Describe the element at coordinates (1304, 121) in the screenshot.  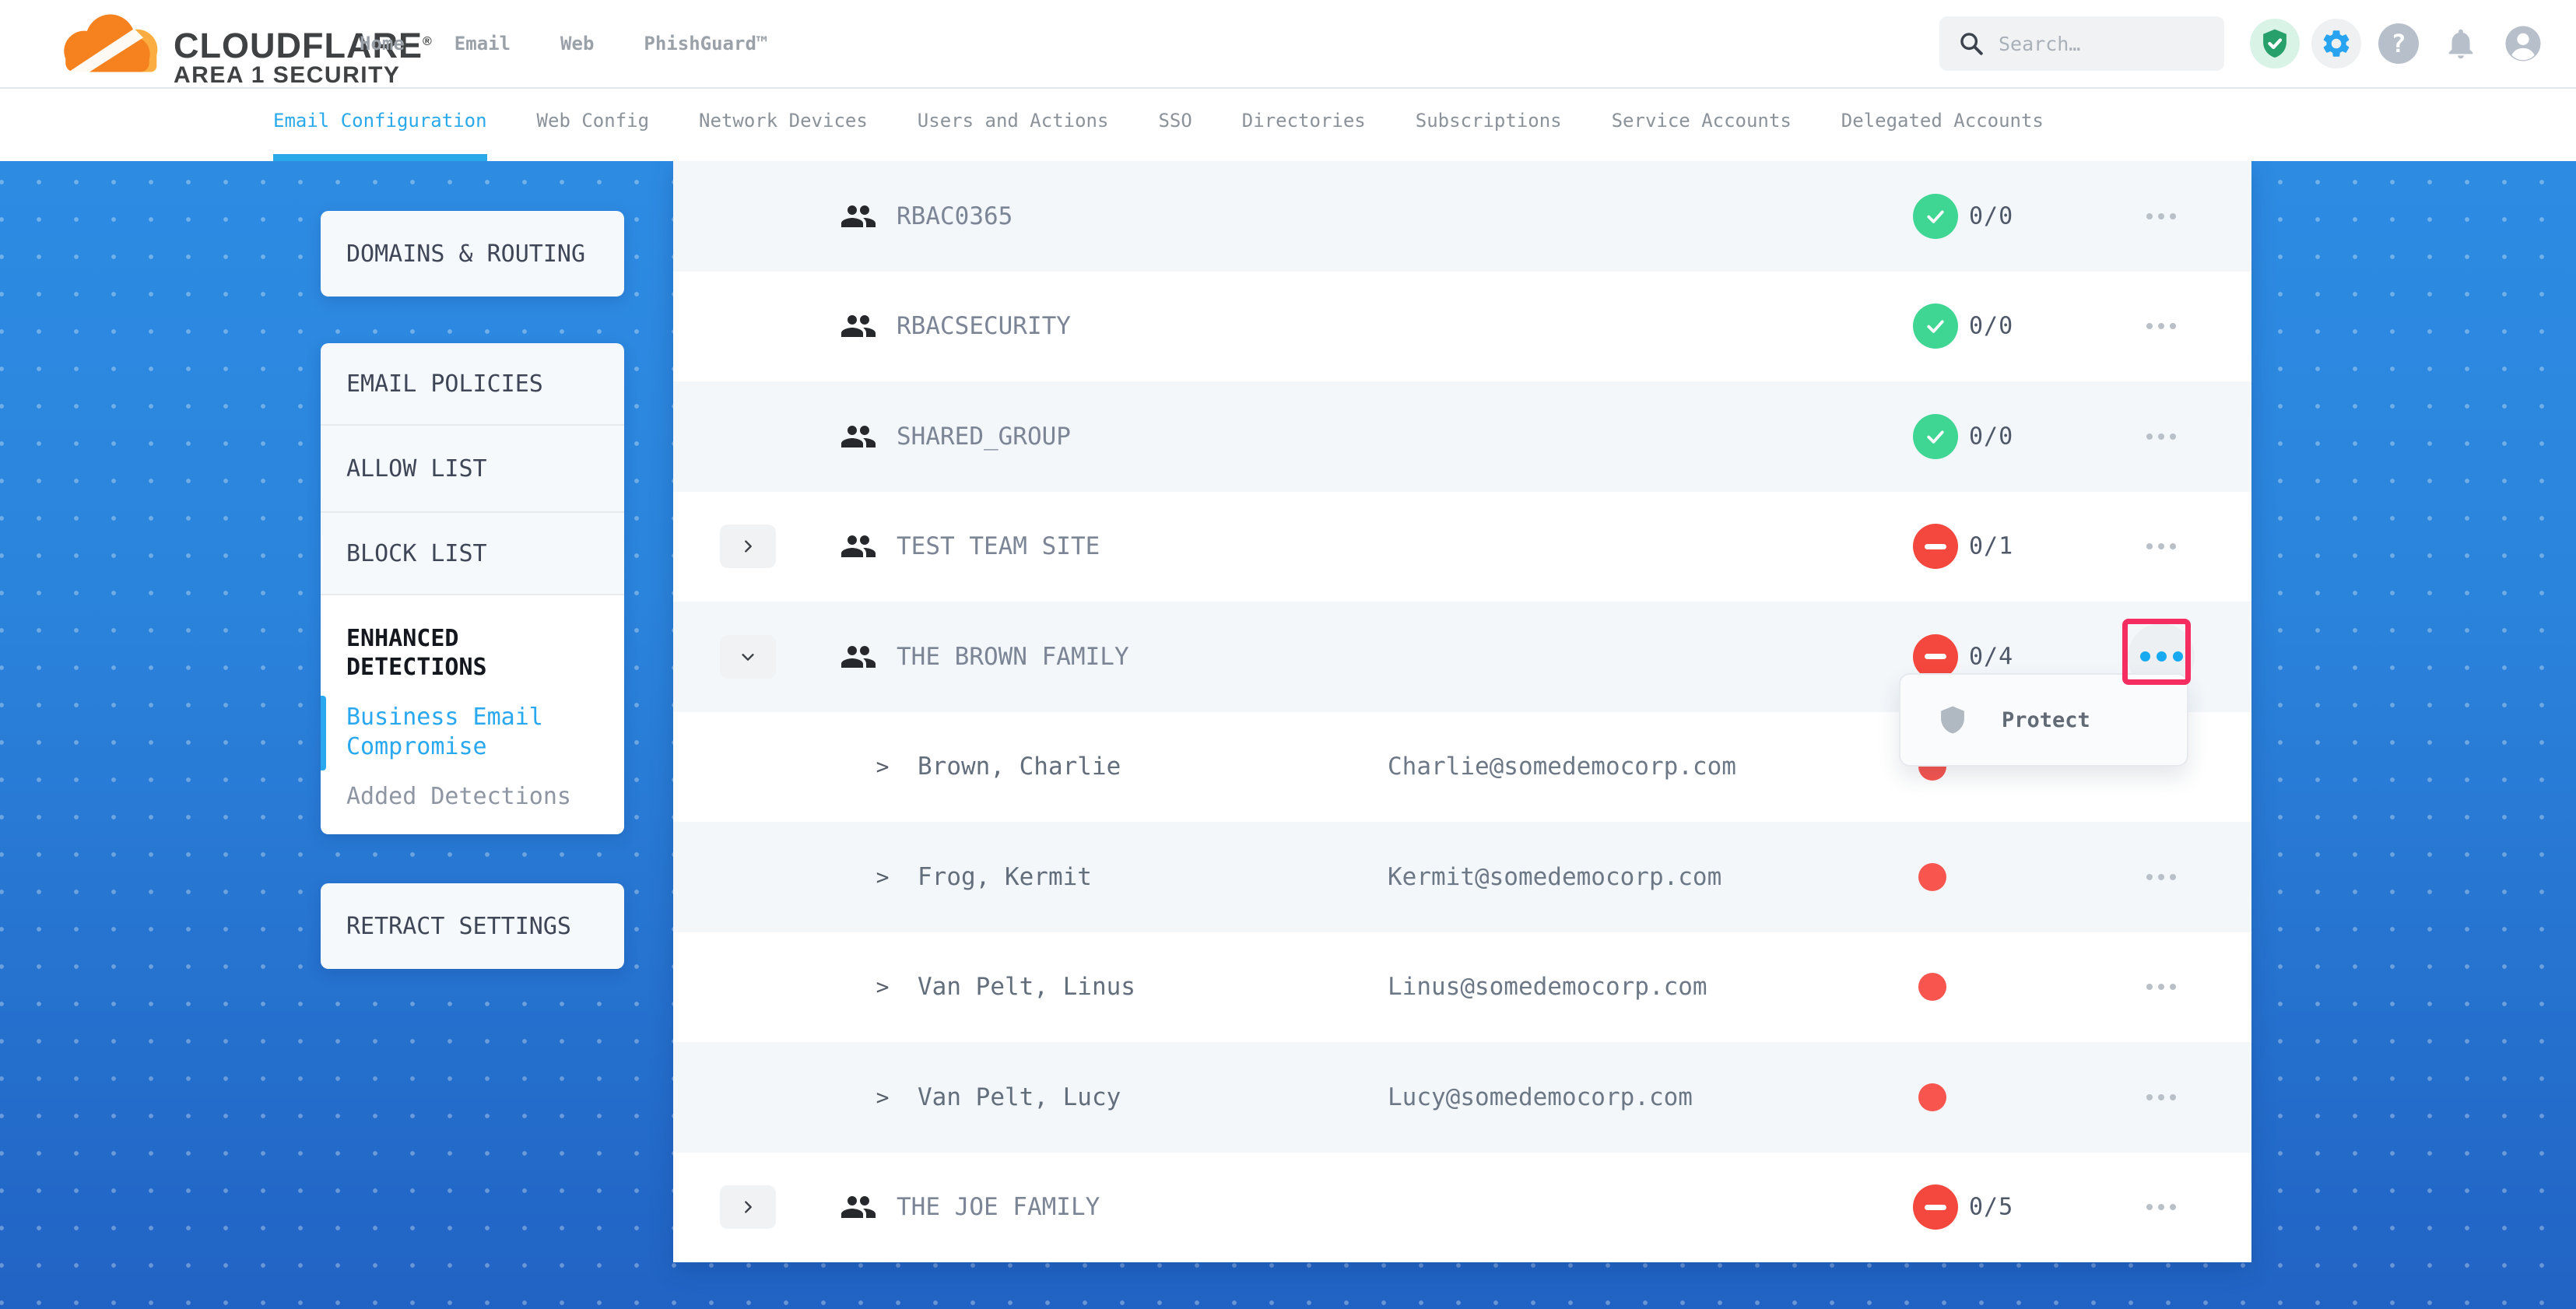
I see `tab-directories: Directories` at that location.